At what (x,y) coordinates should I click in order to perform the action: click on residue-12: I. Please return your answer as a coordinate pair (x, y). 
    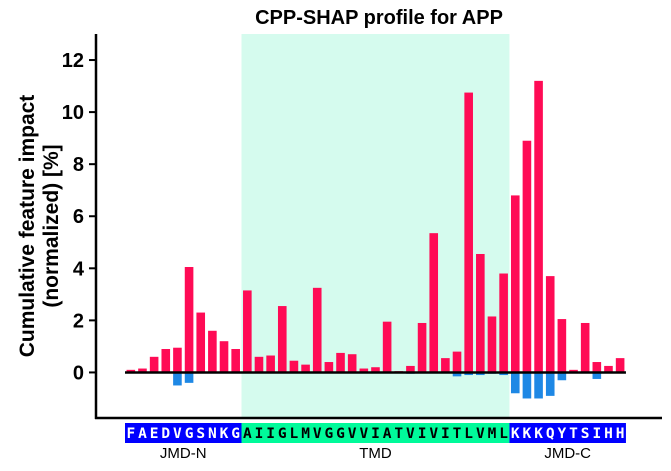
    Looking at the image, I should click on (270, 434).